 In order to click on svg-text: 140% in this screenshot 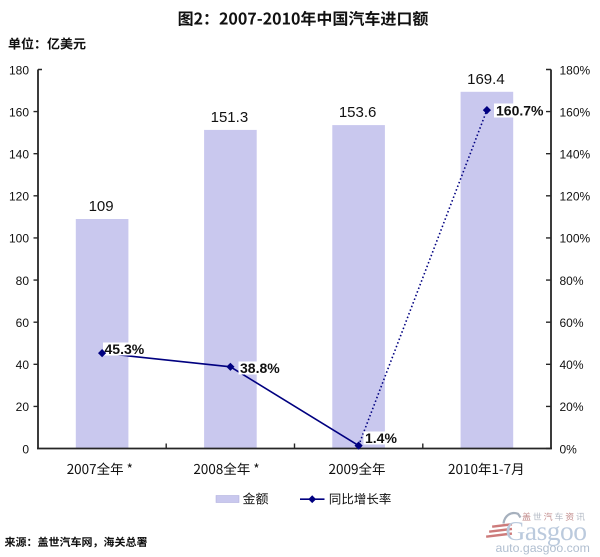, I will do `click(575, 155)`.